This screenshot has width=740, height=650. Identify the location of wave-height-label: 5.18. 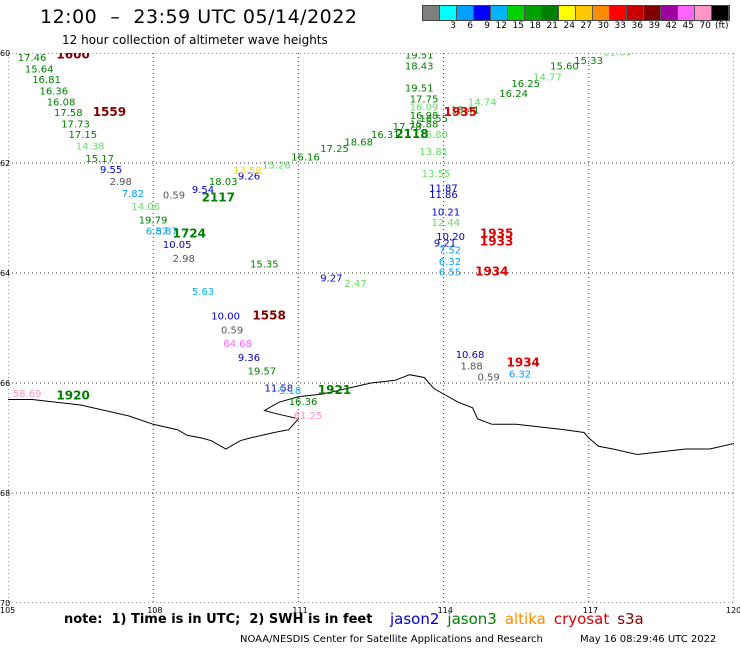
(290, 391).